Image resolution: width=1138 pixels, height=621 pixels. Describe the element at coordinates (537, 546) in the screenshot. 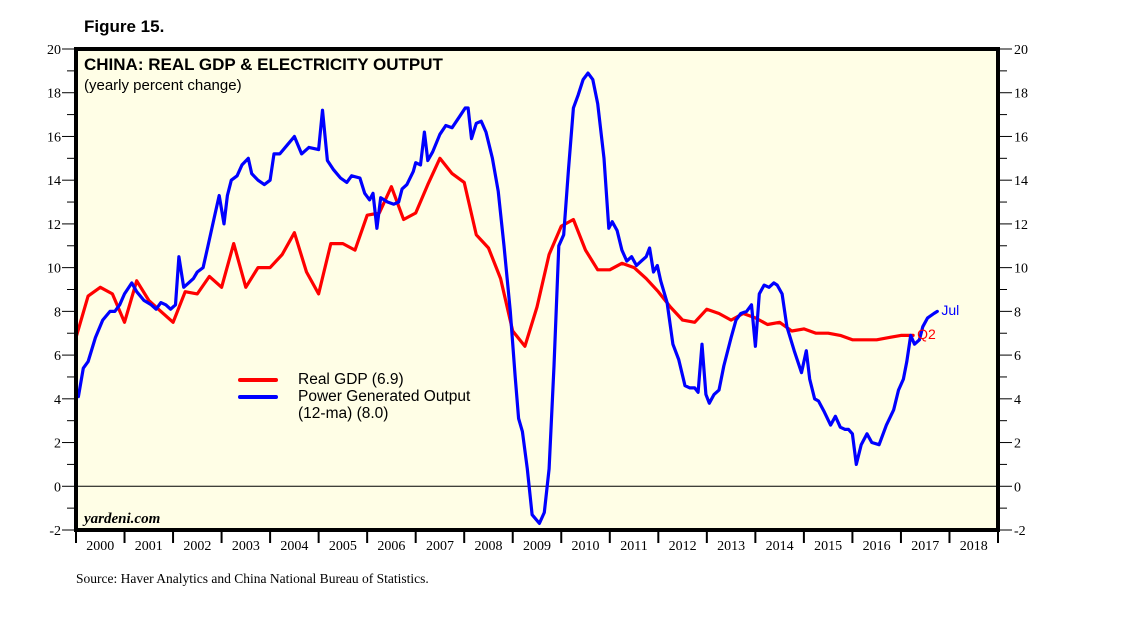

I see `x-tick-label: 2009` at that location.